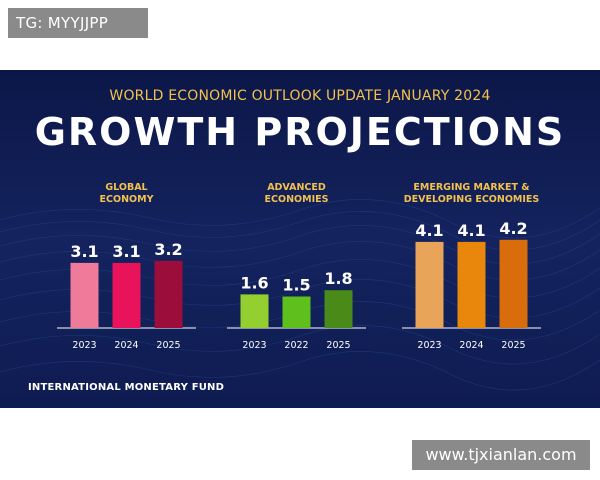 The height and width of the screenshot is (480, 600). What do you see at coordinates (84, 251) in the screenshot?
I see `value-label-0-0: 3.1` at bounding box center [84, 251].